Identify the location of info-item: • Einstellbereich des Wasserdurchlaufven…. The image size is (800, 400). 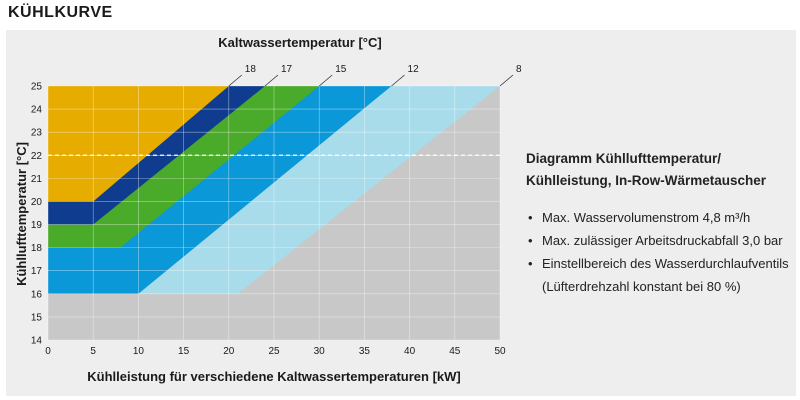
(661, 275).